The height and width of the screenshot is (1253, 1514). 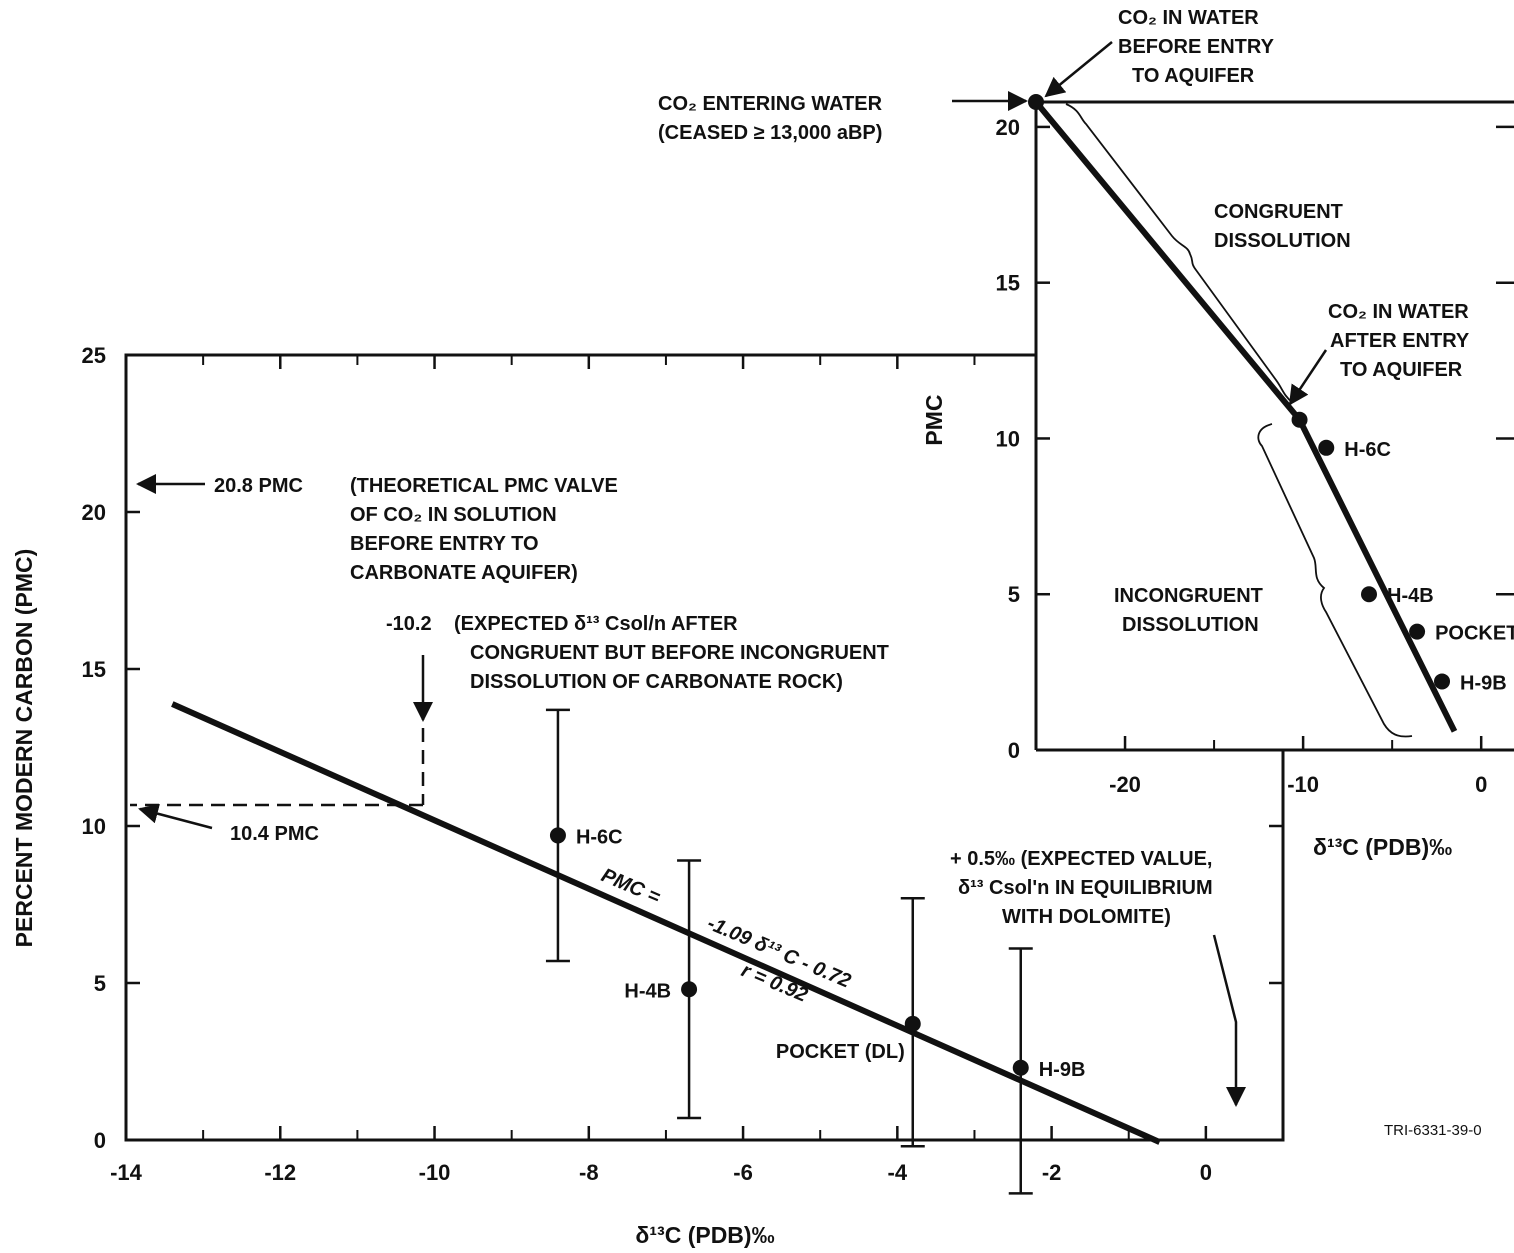 What do you see at coordinates (94, 355) in the screenshot?
I see `main-y-tick-label: 25` at bounding box center [94, 355].